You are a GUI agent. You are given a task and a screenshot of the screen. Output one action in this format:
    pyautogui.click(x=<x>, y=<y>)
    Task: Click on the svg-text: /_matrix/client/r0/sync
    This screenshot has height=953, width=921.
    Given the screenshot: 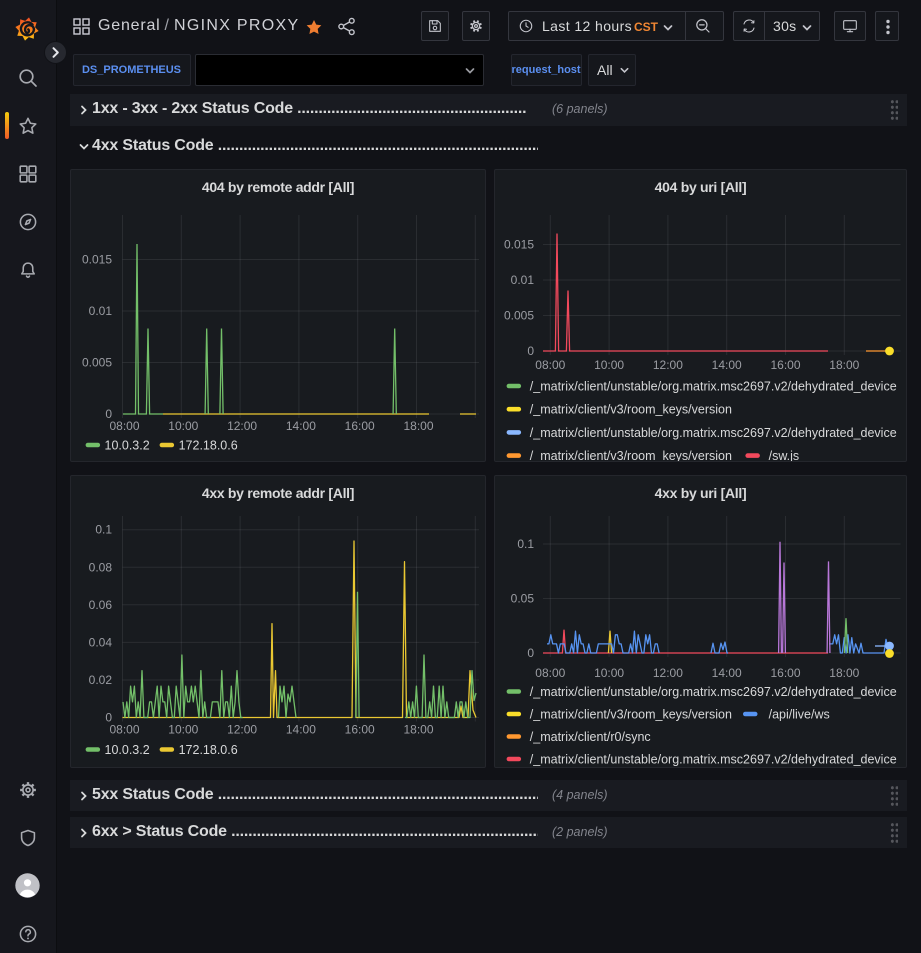 What is the action you would take?
    pyautogui.click(x=590, y=737)
    